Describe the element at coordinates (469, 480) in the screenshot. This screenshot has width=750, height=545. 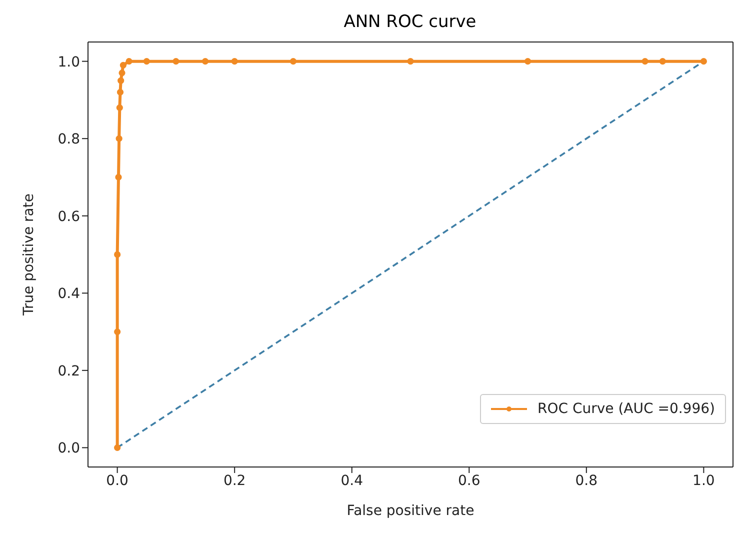
I see `x-tick-label: 0.6` at that location.